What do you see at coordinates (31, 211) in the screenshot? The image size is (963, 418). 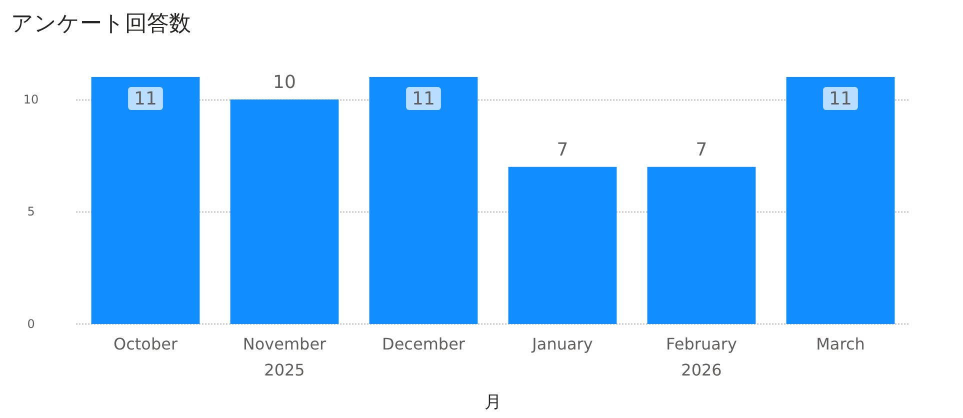 I see `y-tick-label: 5` at bounding box center [31, 211].